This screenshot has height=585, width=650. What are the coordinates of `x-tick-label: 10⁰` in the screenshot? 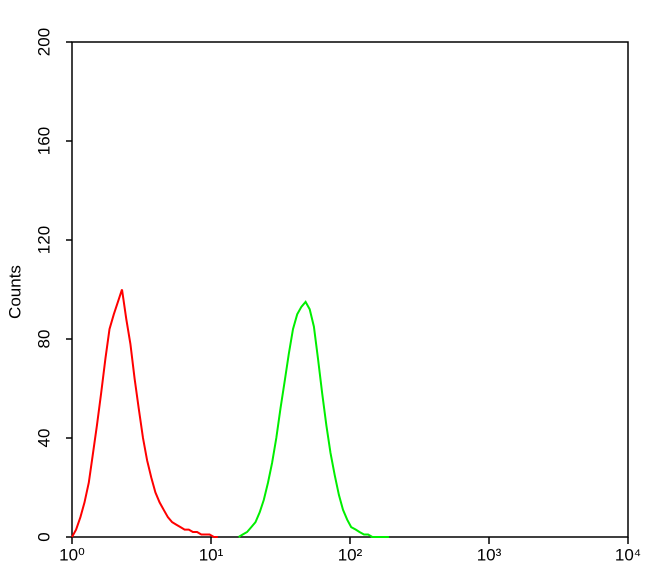 It's located at (72, 554).